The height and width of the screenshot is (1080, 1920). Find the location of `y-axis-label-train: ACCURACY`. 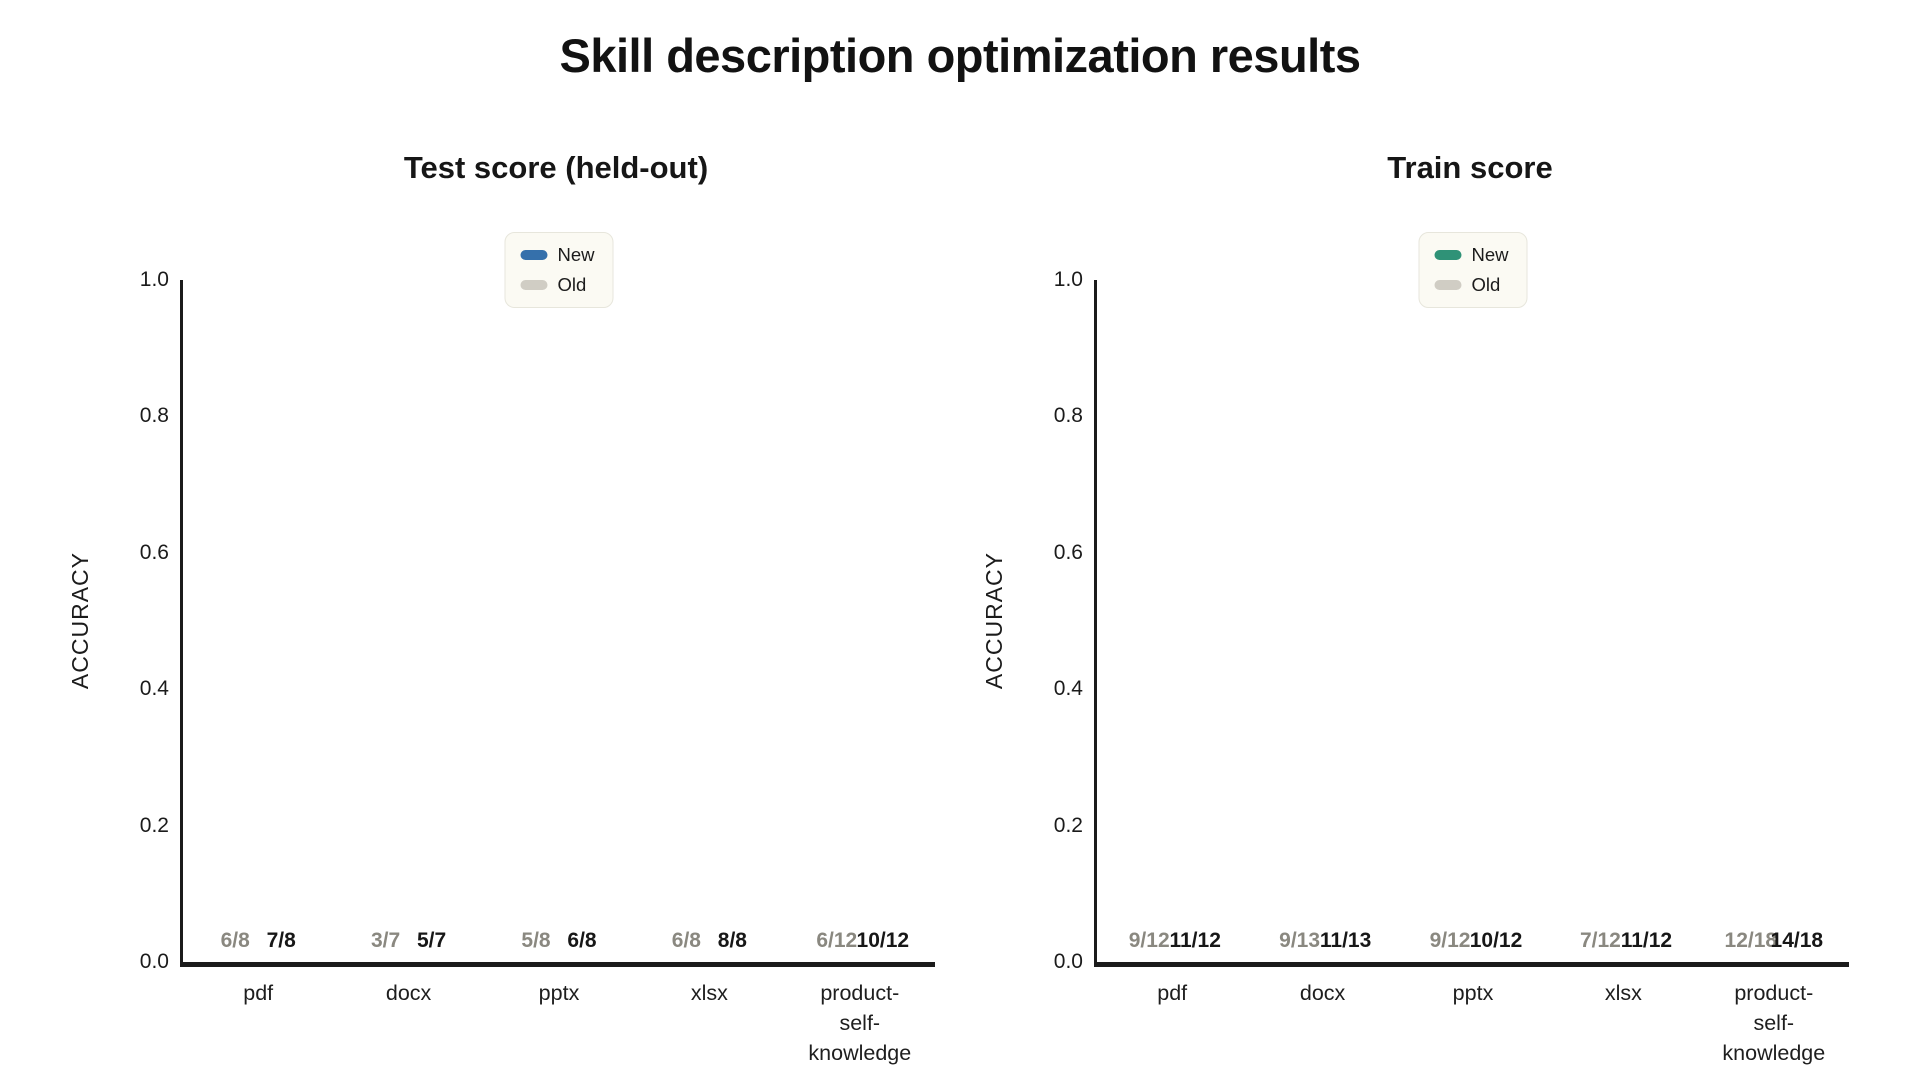

y-axis-label-train: ACCURACY is located at coordinates (993, 621).